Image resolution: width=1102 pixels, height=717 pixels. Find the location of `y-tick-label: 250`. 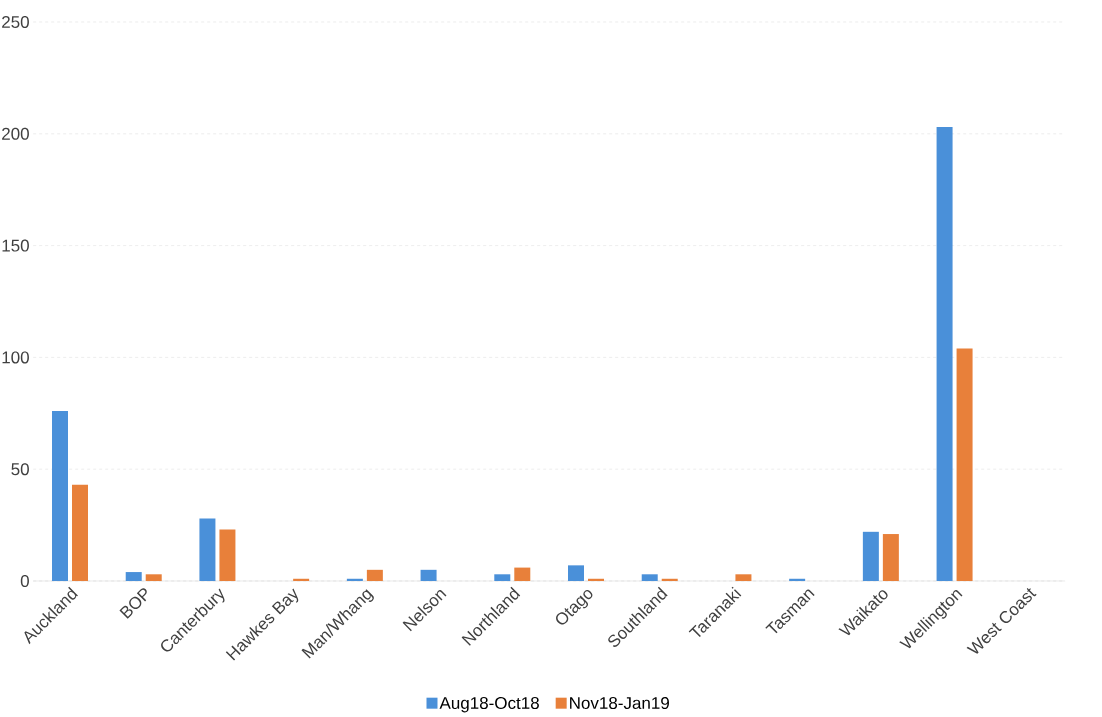

y-tick-label: 250 is located at coordinates (15, 22).